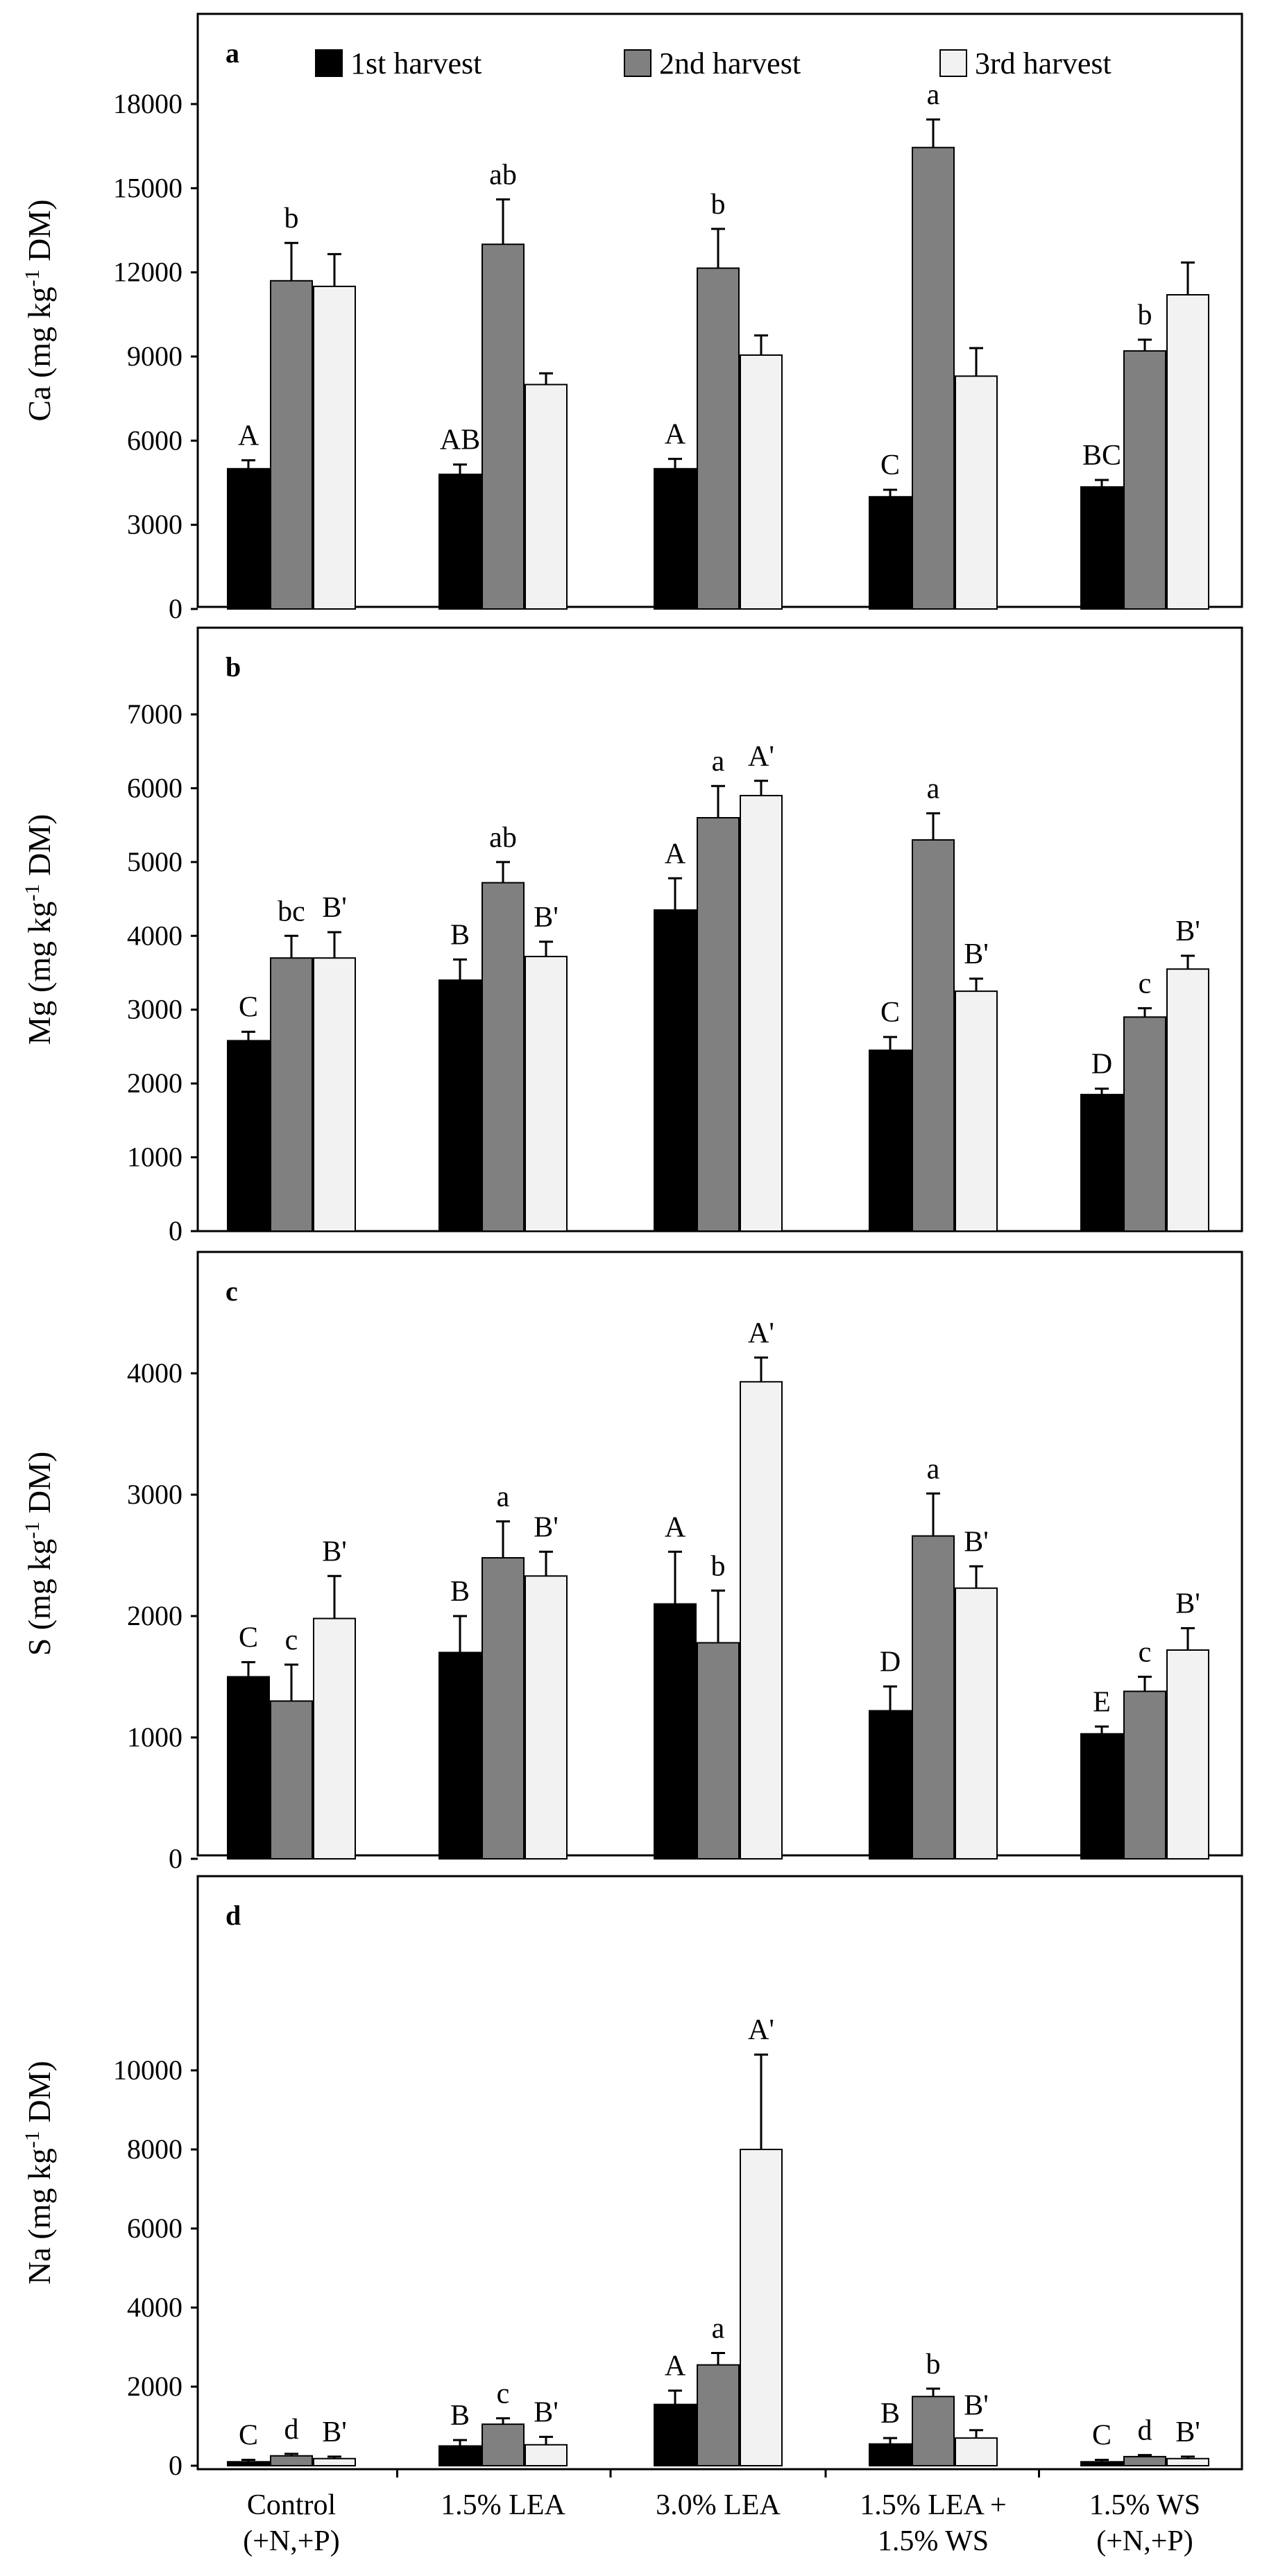  What do you see at coordinates (890, 1662) in the screenshot?
I see `significance-label: D` at bounding box center [890, 1662].